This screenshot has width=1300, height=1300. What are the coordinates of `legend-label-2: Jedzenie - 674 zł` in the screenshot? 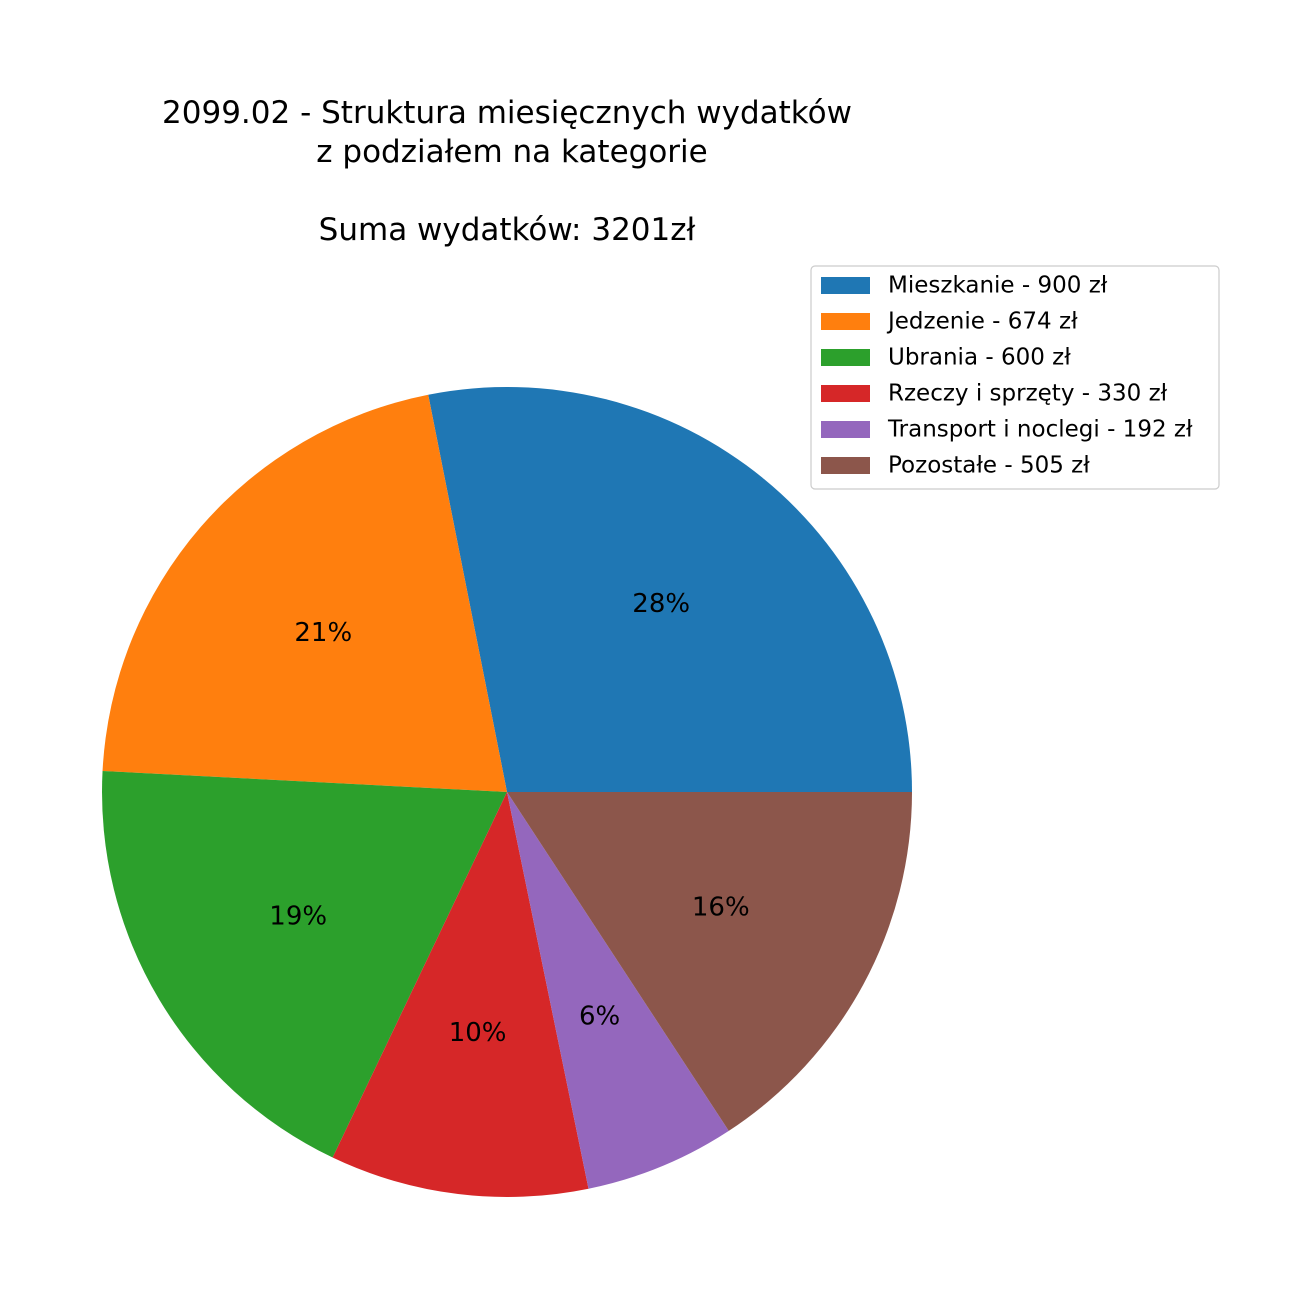 It's located at (982, 322).